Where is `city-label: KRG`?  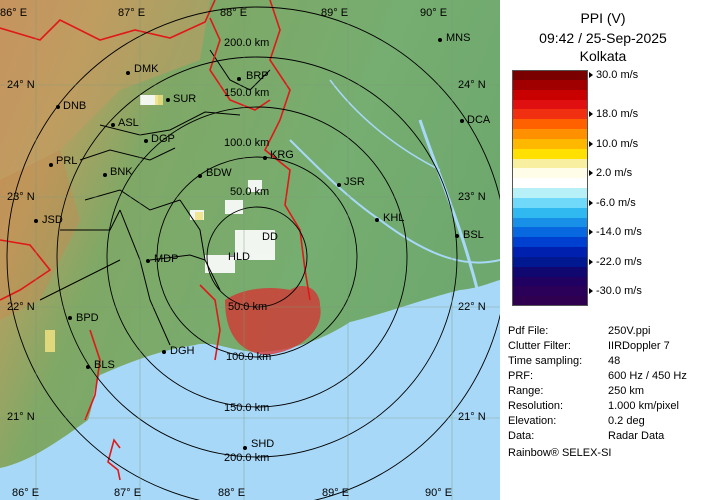
city-label: KRG is located at coordinates (282, 155).